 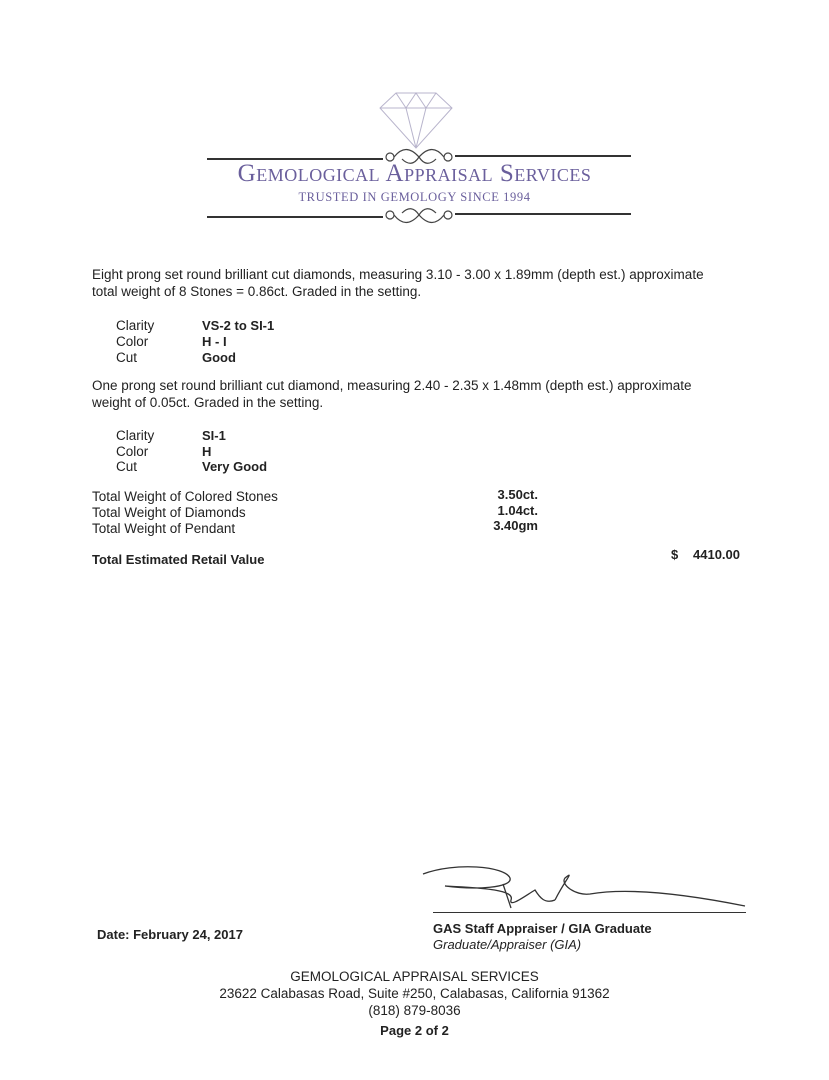 What do you see at coordinates (219, 357) in the screenshot?
I see `grade-value: Good` at bounding box center [219, 357].